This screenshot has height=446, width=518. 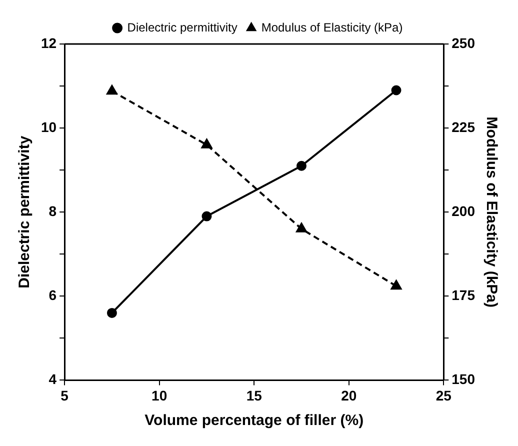 I want to click on y-tick-label: 12, so click(x=48, y=42).